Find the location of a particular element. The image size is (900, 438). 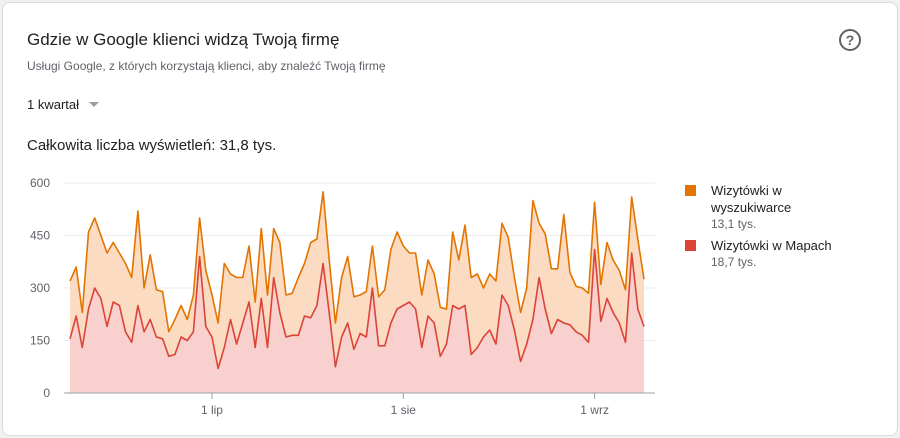

total-views: Całkowita liczba wyświetleń: 31,8 tys. is located at coordinates (152, 145).